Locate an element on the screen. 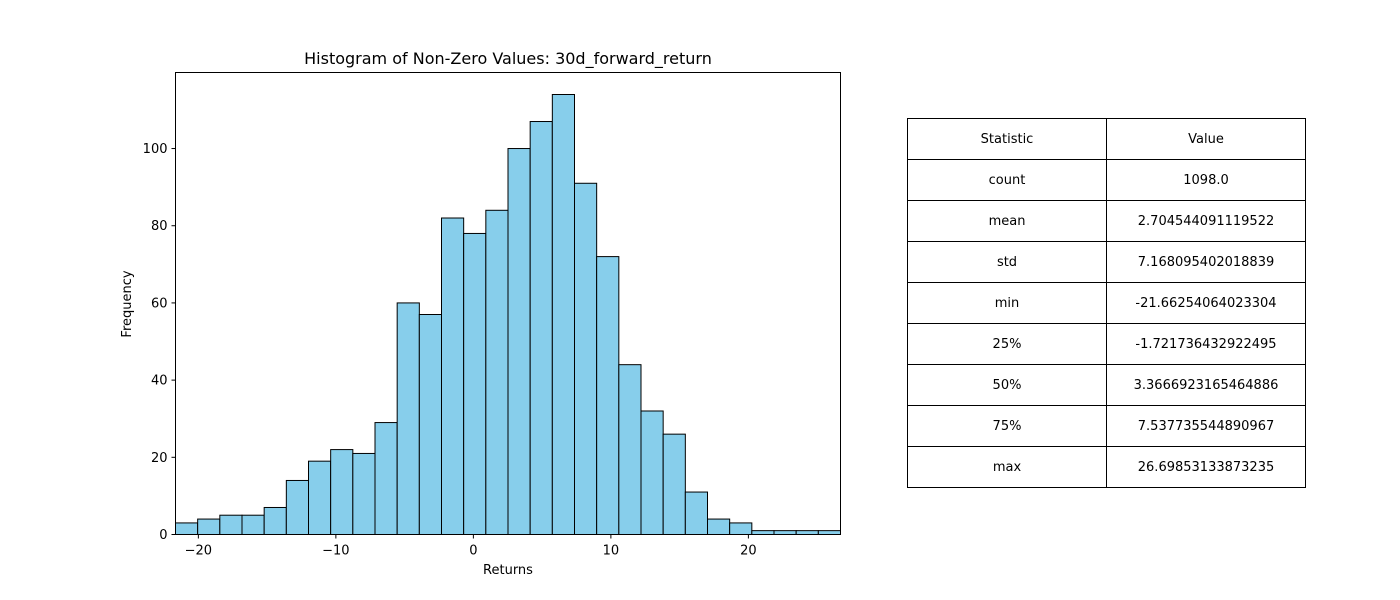  y-tick-label: 40 is located at coordinates (159, 381).